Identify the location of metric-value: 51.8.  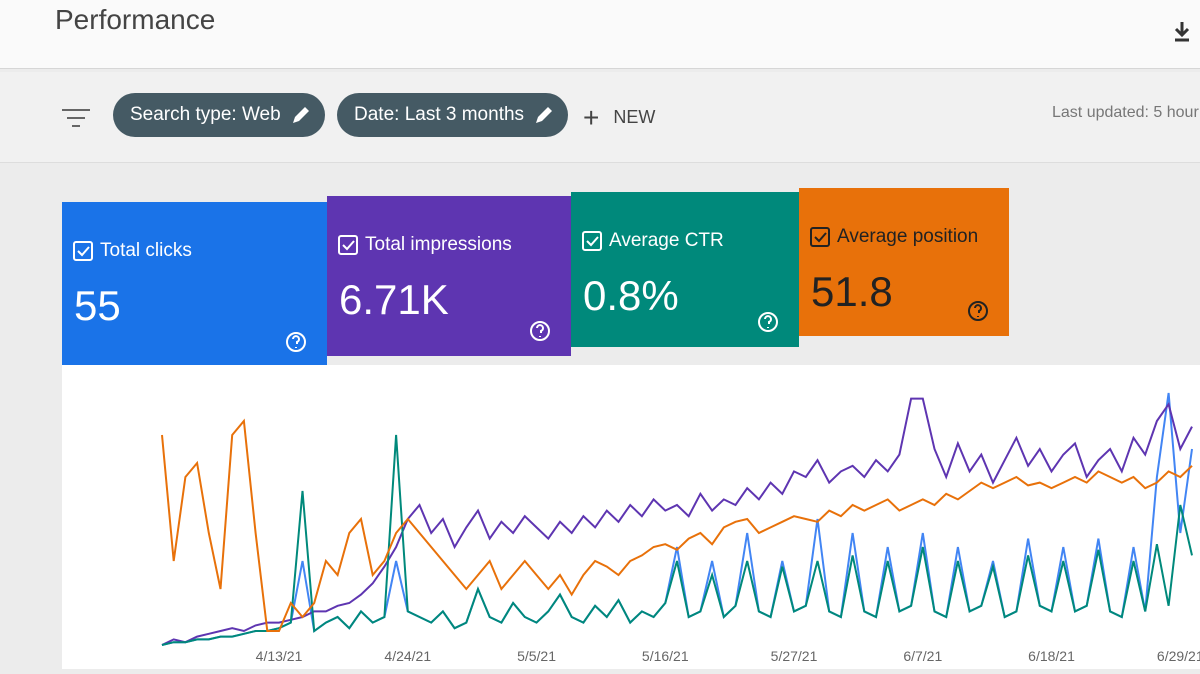
(852, 291).